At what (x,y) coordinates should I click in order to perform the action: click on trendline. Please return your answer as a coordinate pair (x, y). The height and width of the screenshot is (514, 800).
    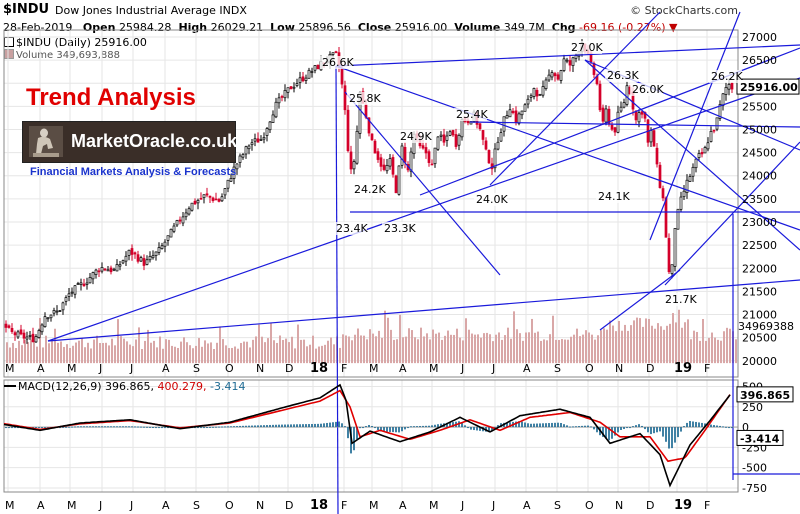
    Looking at the image, I should click on (692, 155).